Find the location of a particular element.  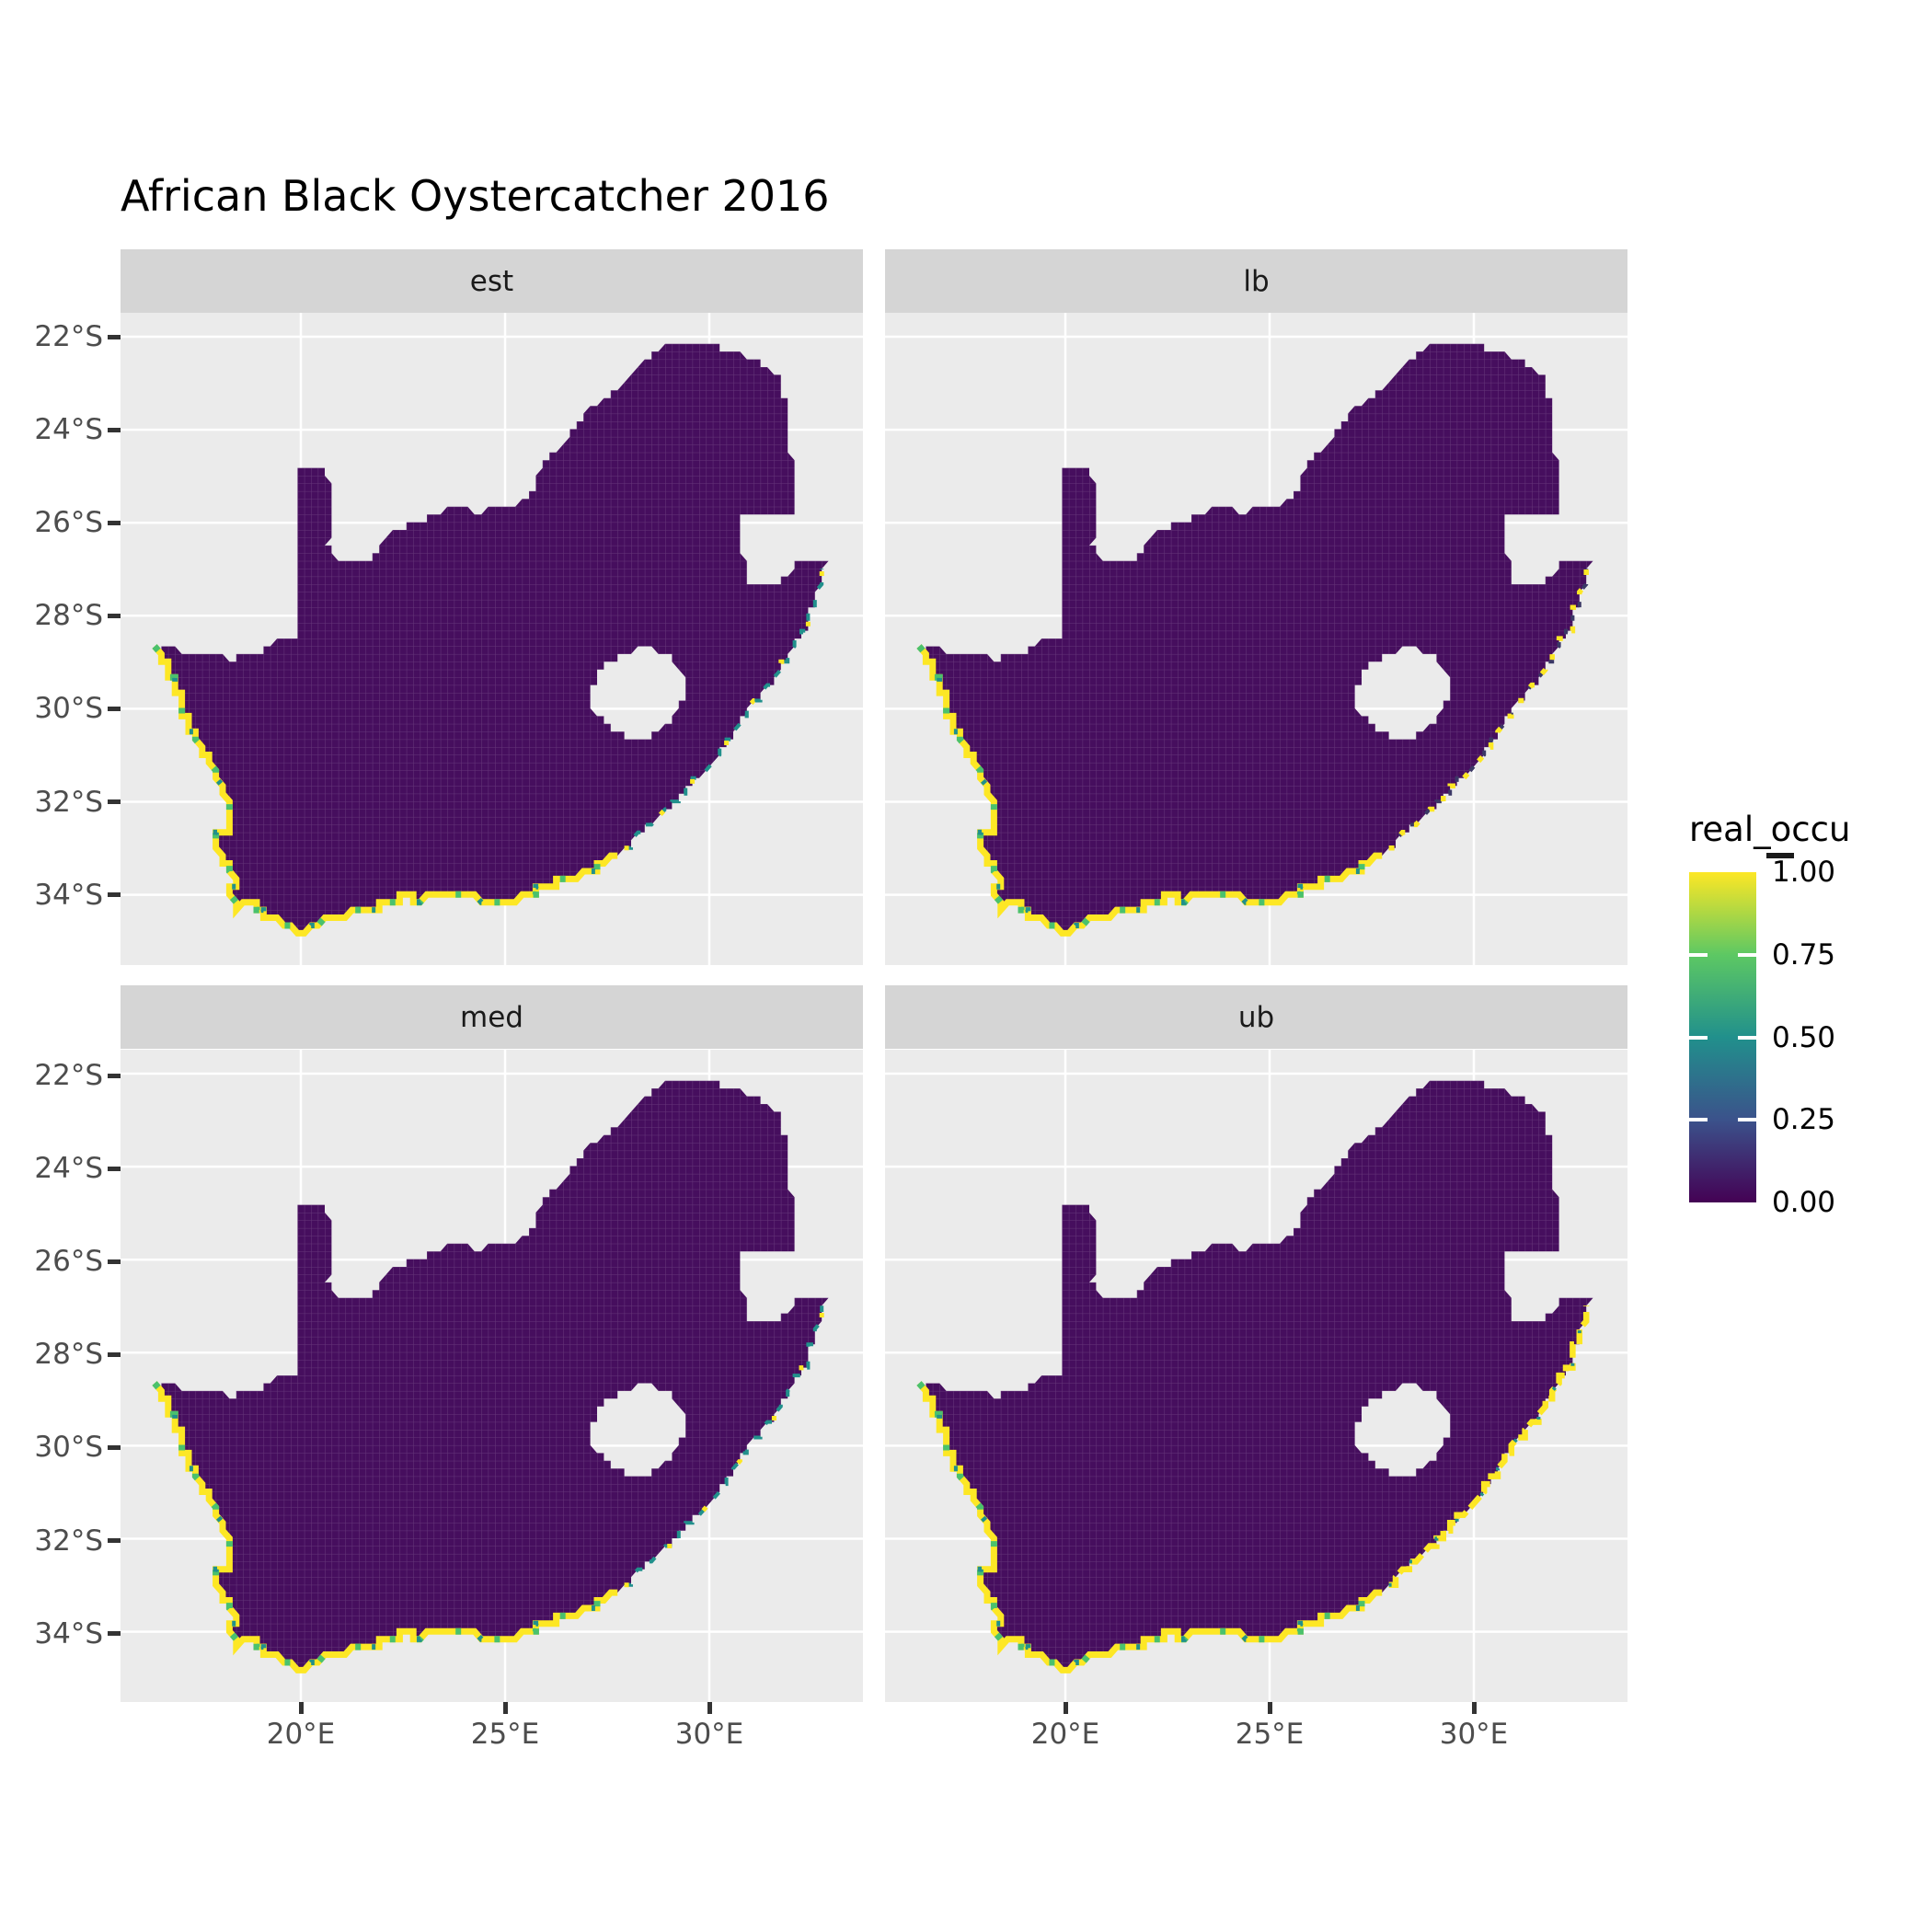

facet-strip-label: est is located at coordinates (492, 281).